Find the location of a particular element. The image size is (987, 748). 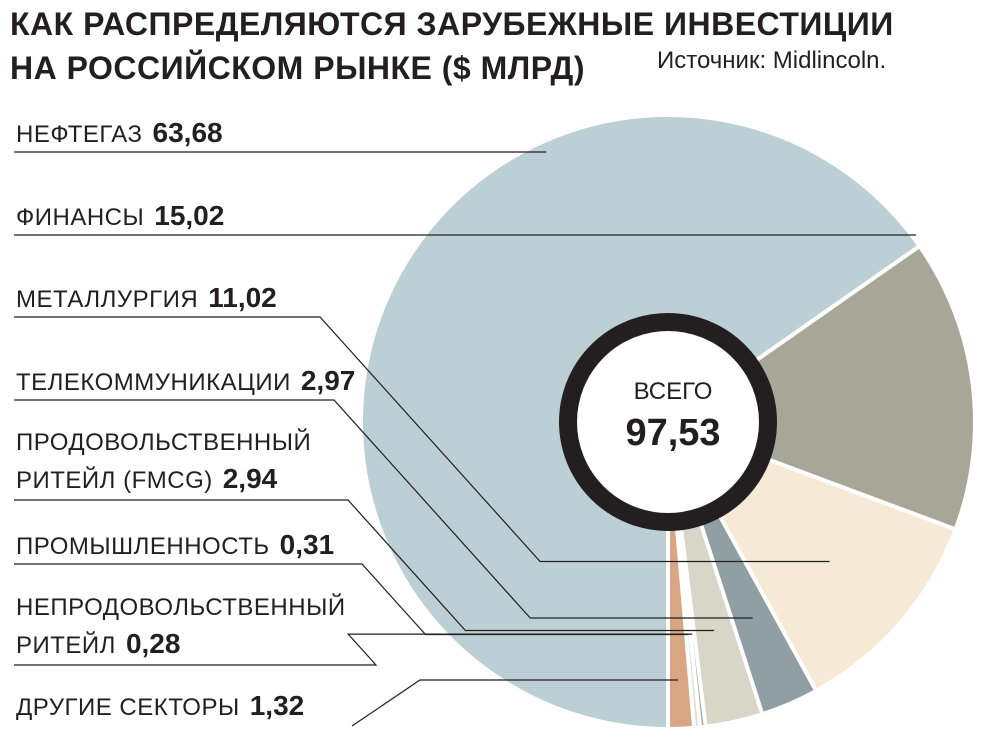

slice-label-name: ДРУГИЕ СЕКТОРЫ is located at coordinates (128, 707).